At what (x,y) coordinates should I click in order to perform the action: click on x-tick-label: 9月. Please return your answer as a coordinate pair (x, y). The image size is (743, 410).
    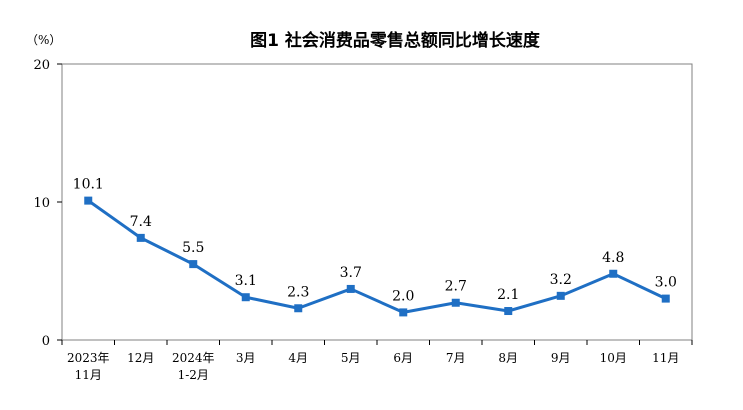
    Looking at the image, I should click on (561, 358).